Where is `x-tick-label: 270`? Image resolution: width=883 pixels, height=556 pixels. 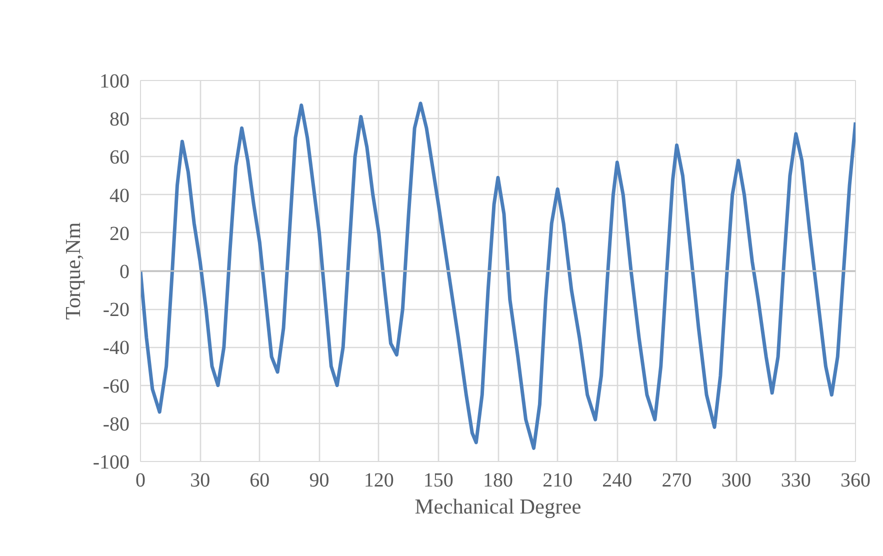 x-tick-label: 270 is located at coordinates (677, 481).